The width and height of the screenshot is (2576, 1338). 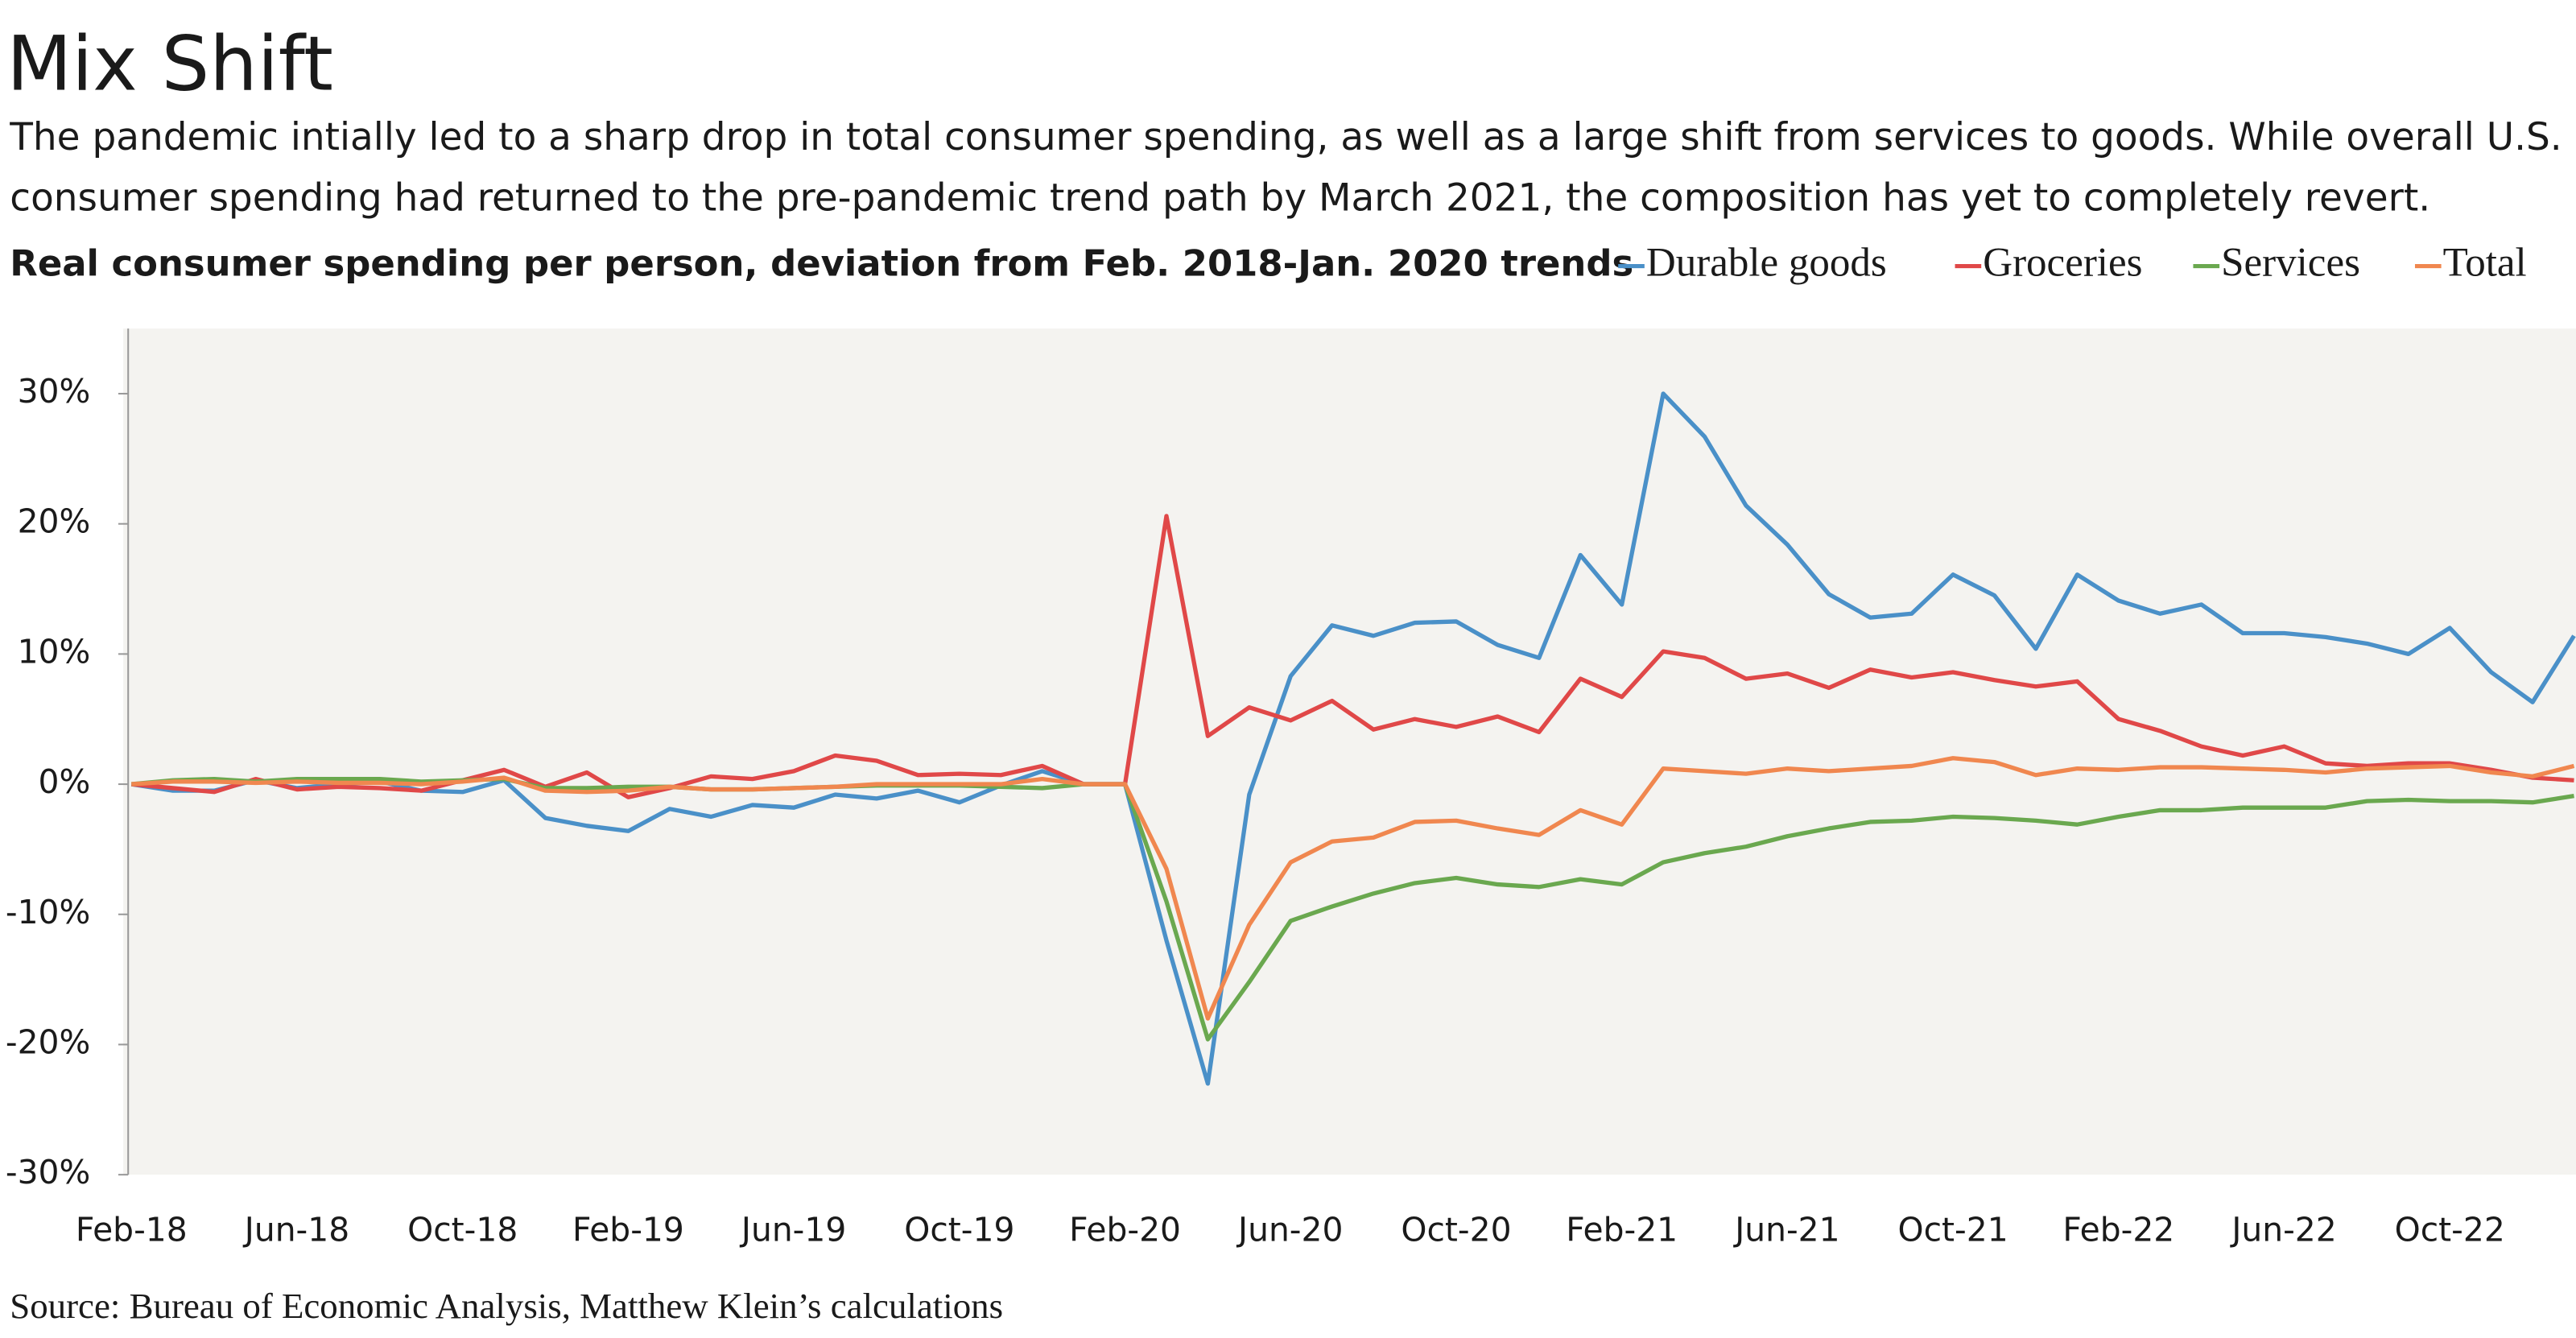 What do you see at coordinates (132, 1230) in the screenshot?
I see `x-tick-label: Feb-18` at bounding box center [132, 1230].